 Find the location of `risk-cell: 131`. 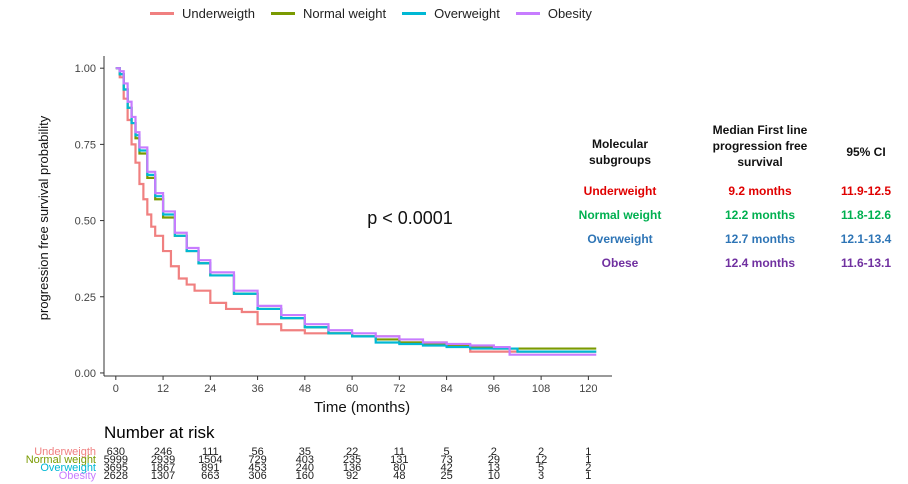

risk-cell: 131 is located at coordinates (399, 460).